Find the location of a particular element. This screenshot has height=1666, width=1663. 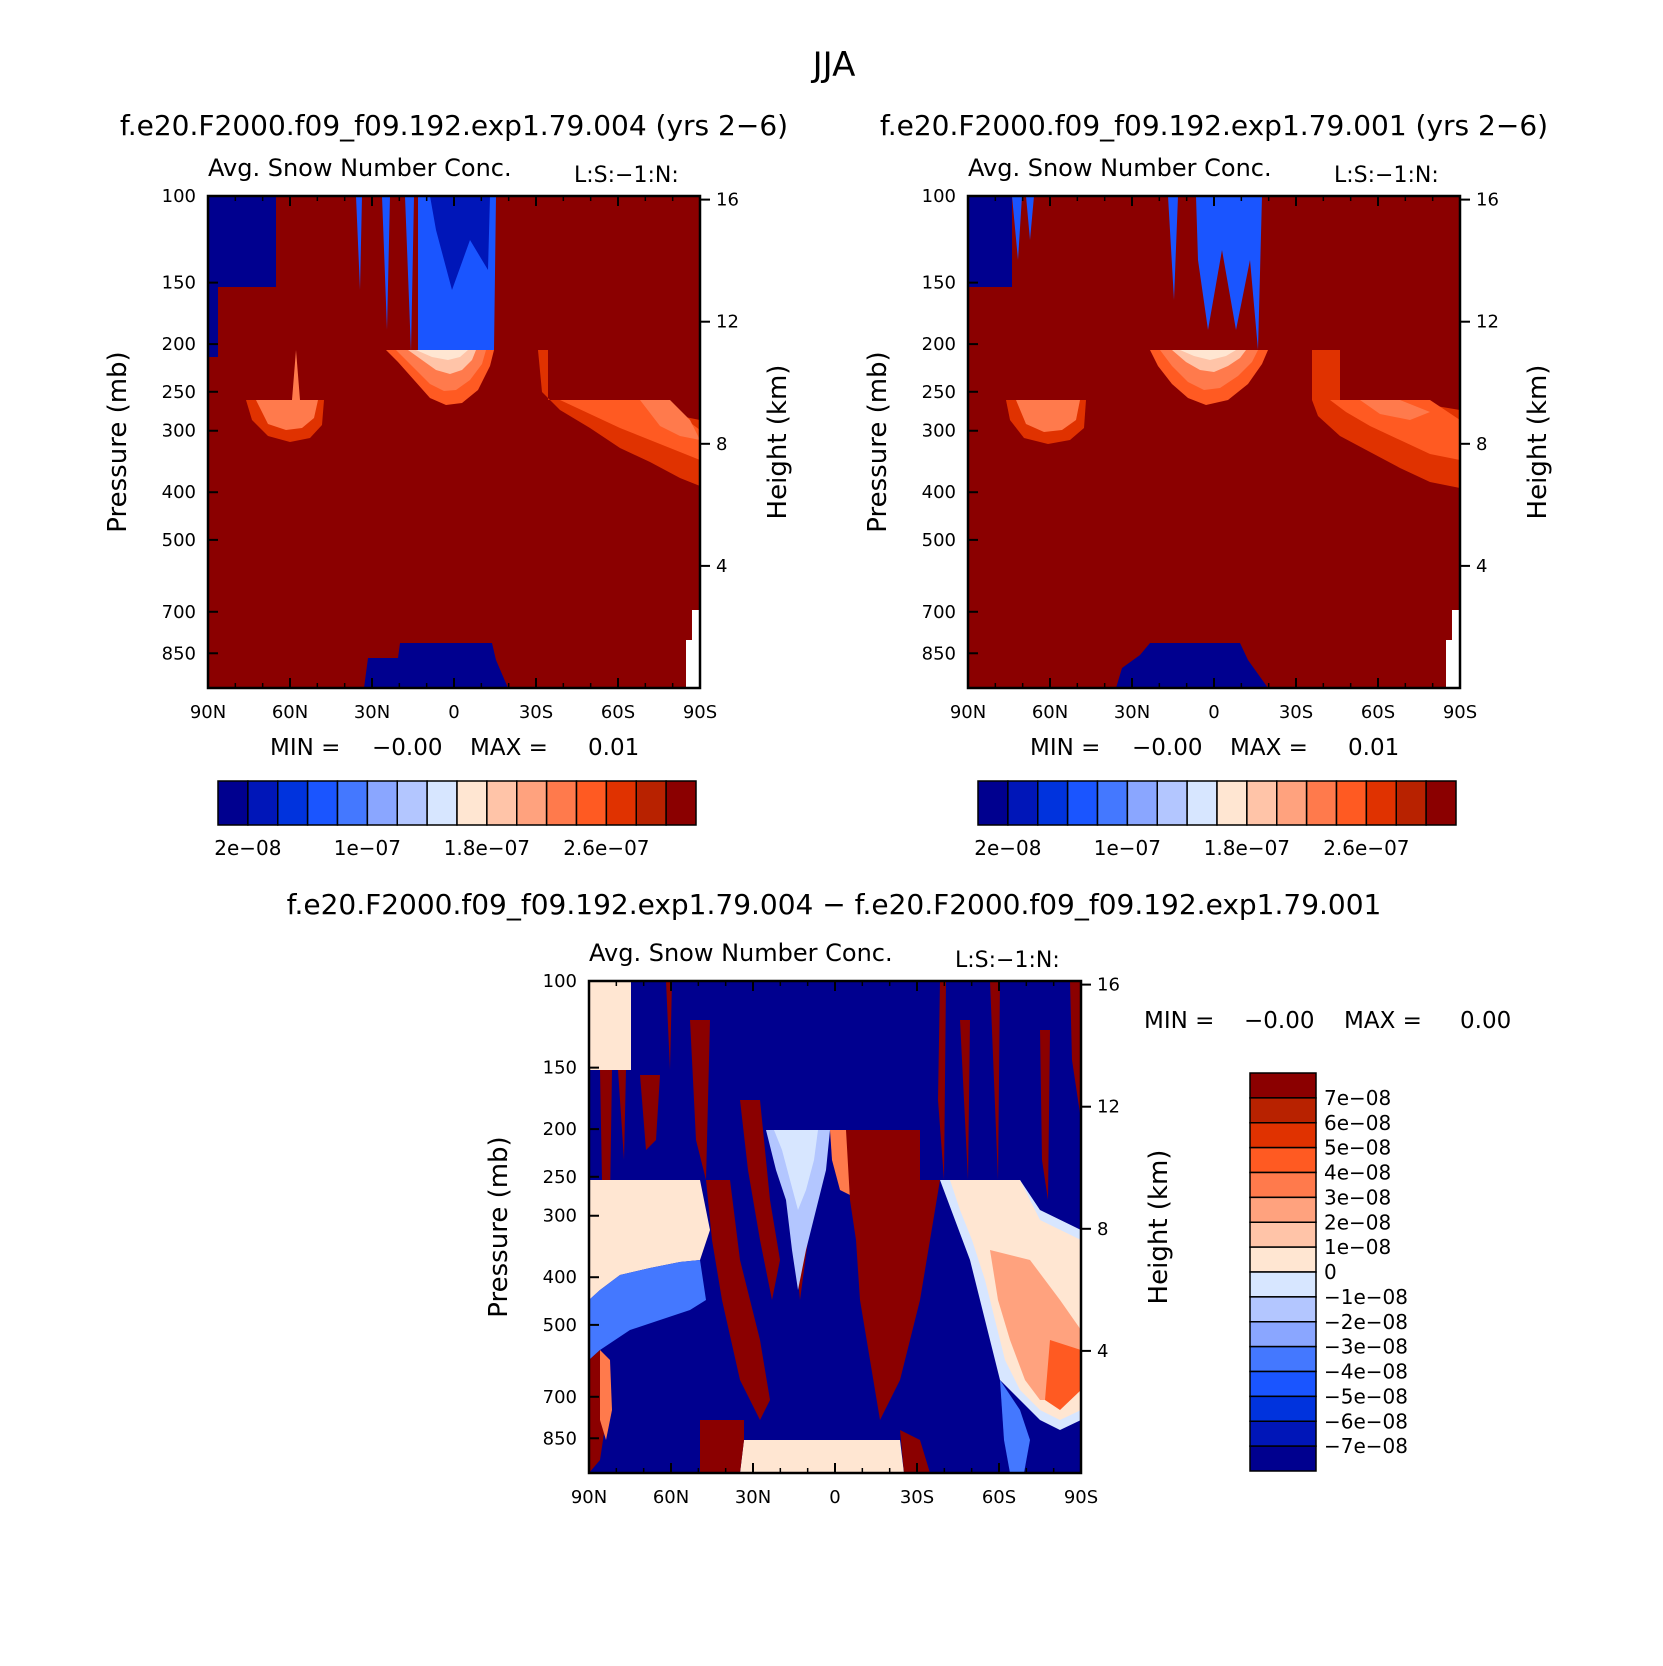

panel-c-field is located at coordinates (835, 1227).